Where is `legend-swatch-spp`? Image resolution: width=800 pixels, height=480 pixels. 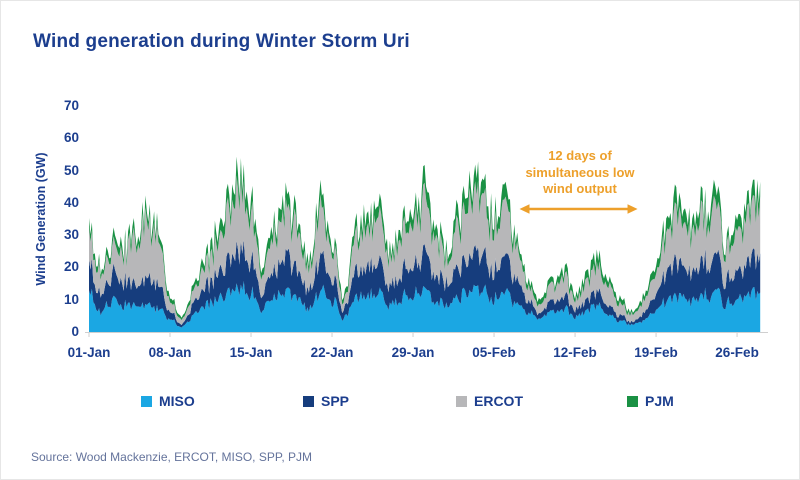
legend-swatch-spp is located at coordinates (308, 401).